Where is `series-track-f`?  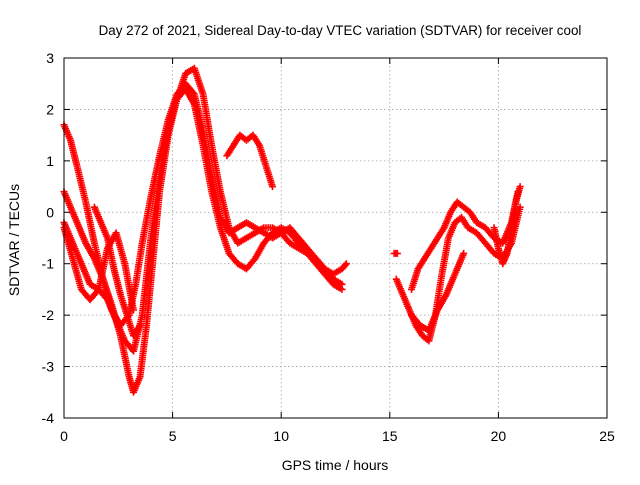
series-track-f is located at coordinates (250, 161).